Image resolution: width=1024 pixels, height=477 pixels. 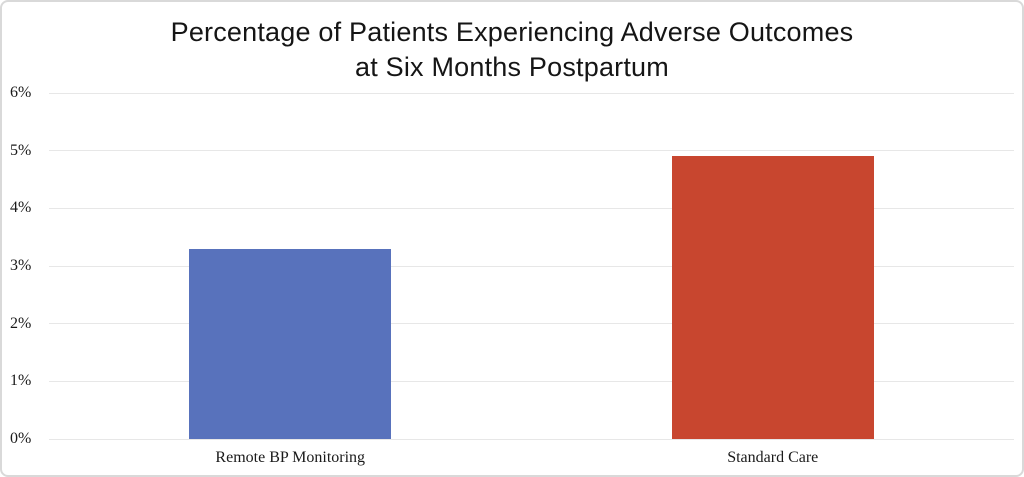 I want to click on chart-title-line-2: at Six Months Postpartum, so click(x=512, y=67).